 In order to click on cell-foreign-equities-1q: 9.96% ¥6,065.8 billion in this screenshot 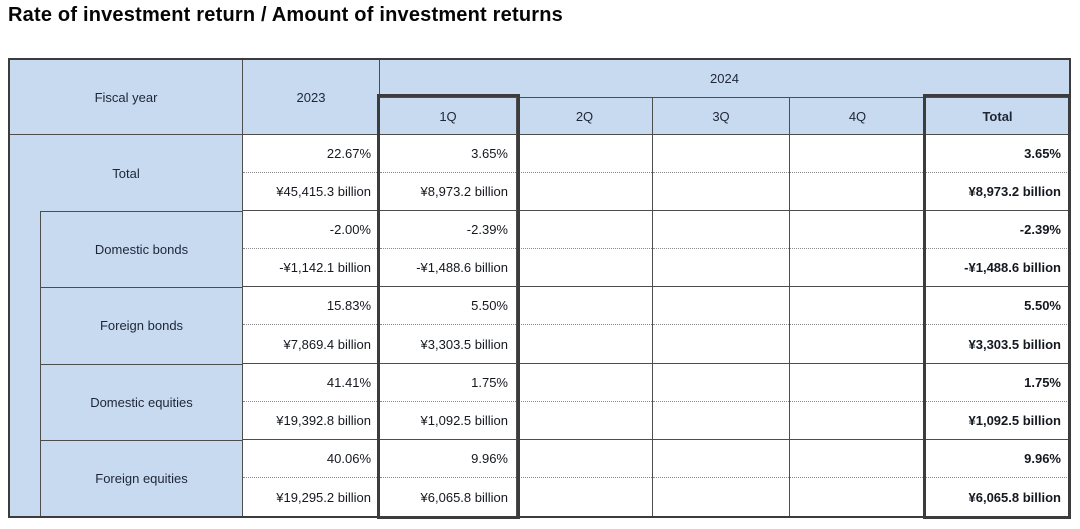, I will do `click(448, 477)`.